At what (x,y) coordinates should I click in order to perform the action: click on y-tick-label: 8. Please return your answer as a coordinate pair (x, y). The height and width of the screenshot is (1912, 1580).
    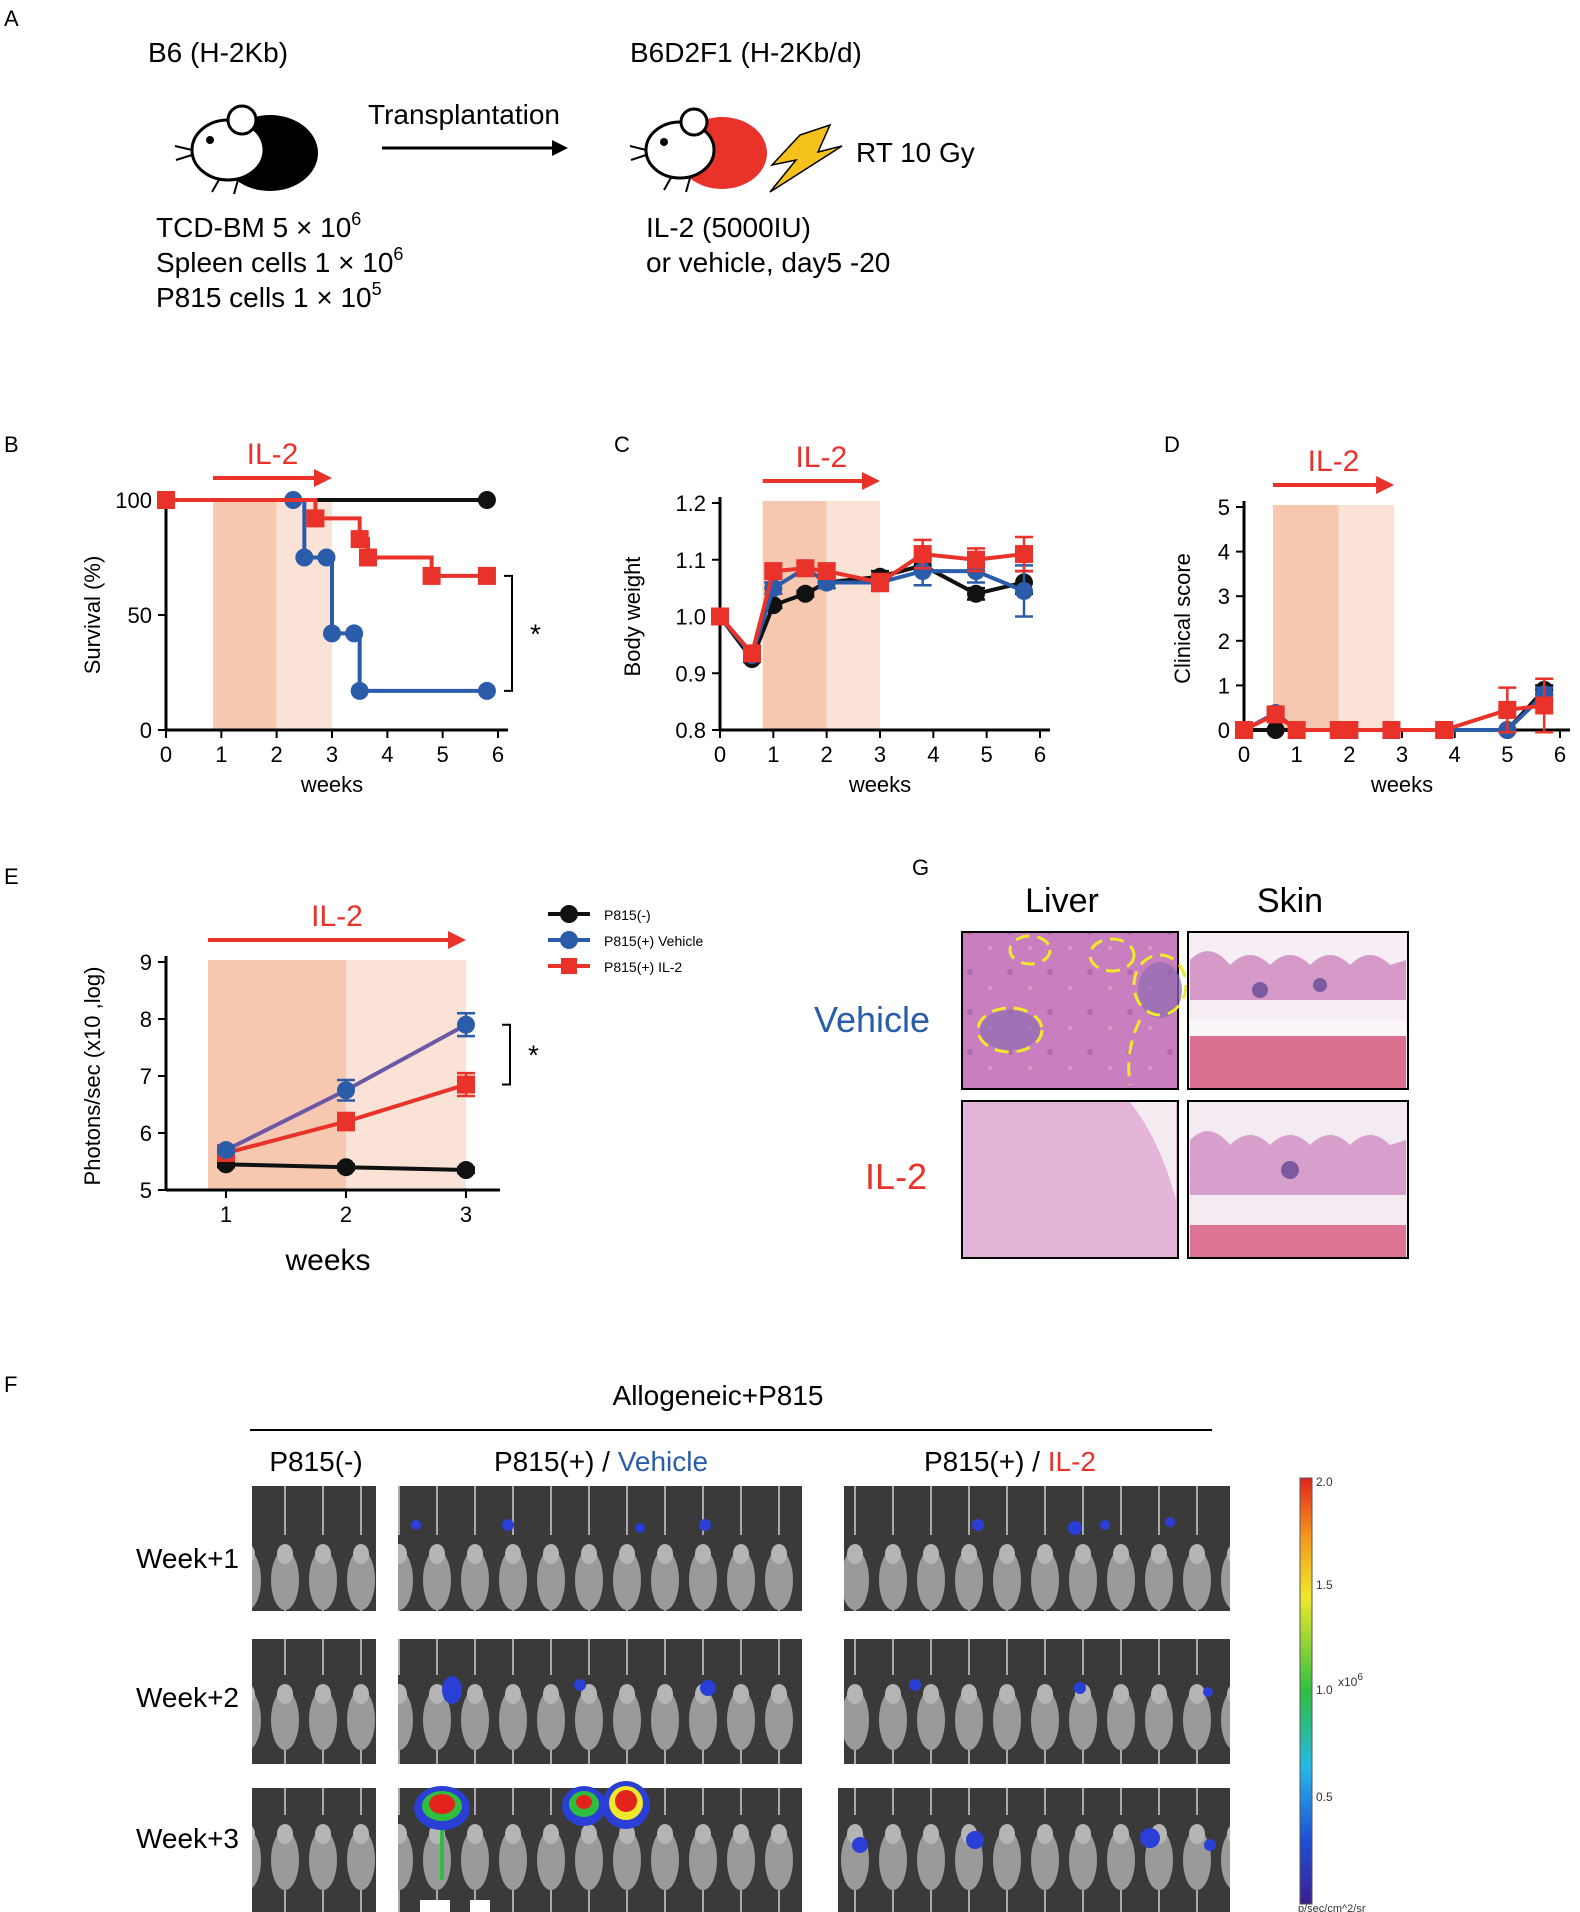
    Looking at the image, I should click on (146, 1019).